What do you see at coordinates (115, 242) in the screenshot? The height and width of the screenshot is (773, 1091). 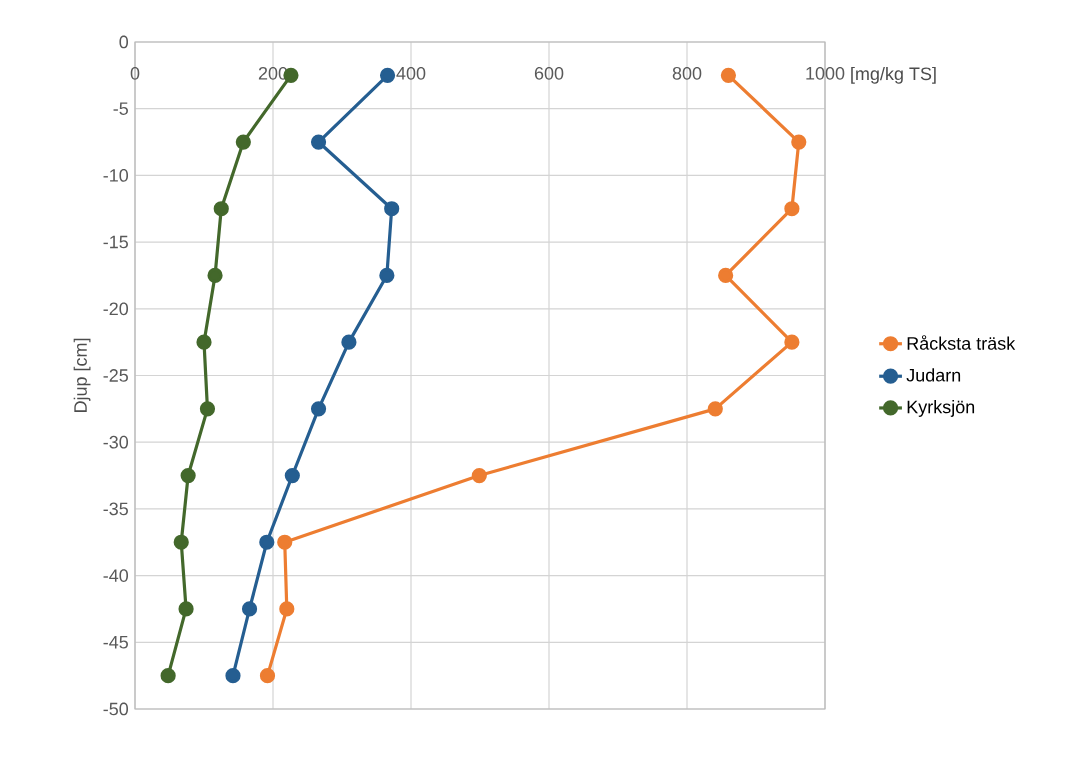 I see `y-tick-label: -15` at bounding box center [115, 242].